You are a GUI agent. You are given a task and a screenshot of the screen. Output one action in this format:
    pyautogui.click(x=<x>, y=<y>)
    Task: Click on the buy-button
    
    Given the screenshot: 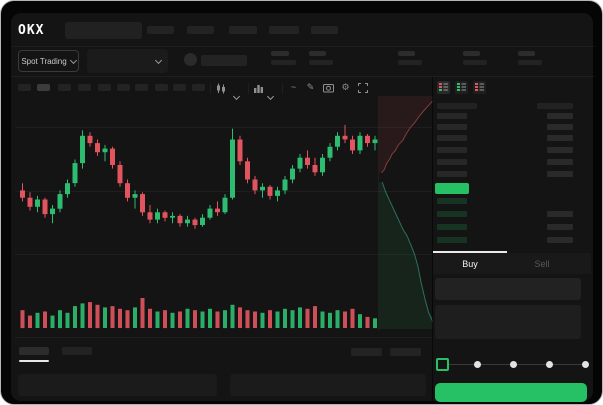 What is the action you would take?
    pyautogui.click(x=511, y=392)
    